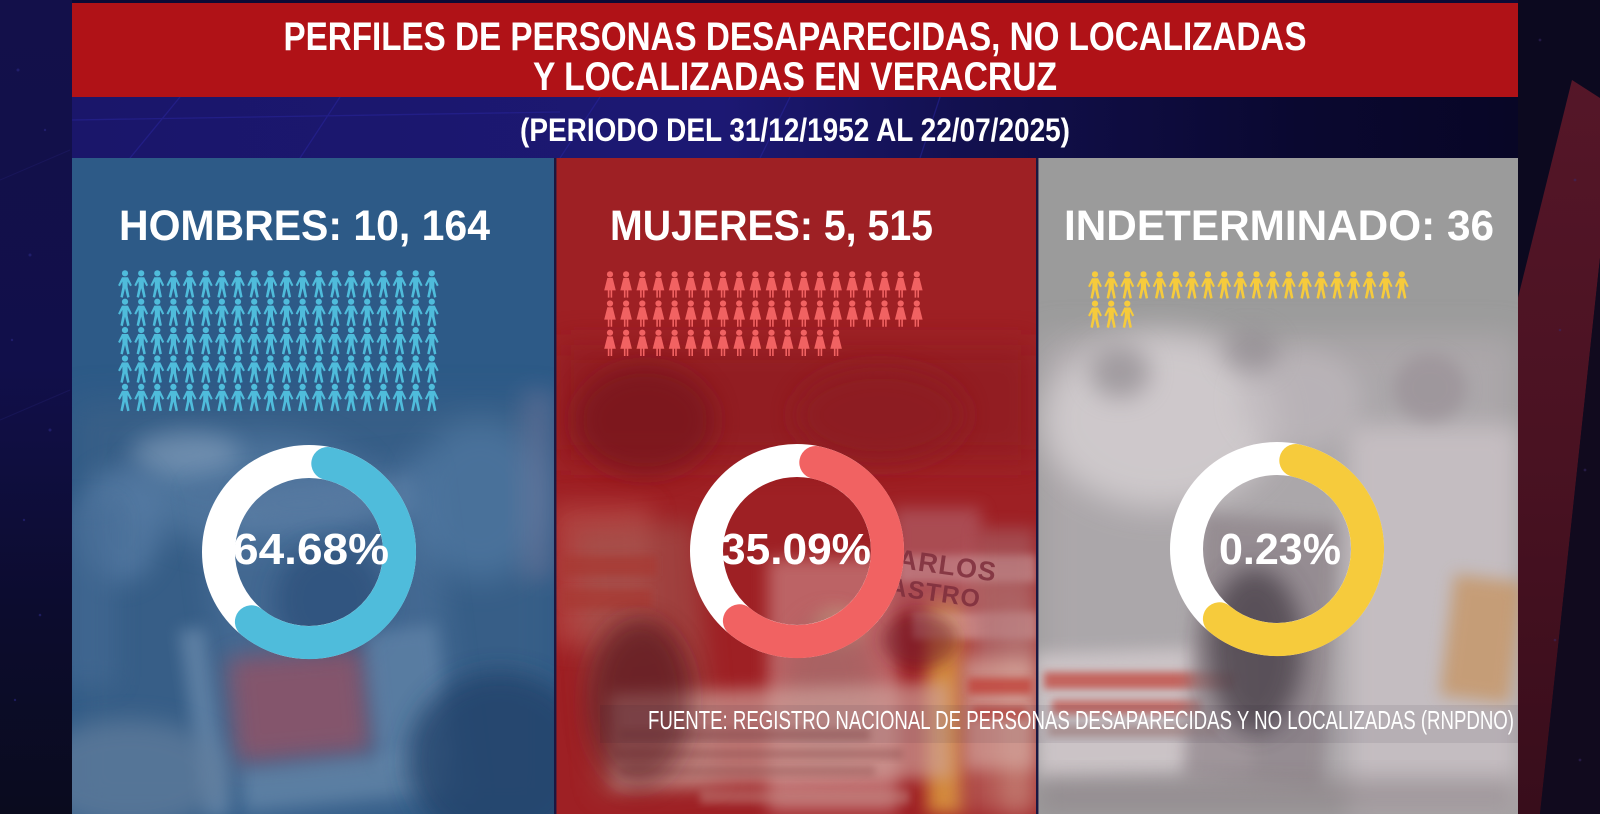 The width and height of the screenshot is (1600, 814). Describe the element at coordinates (796, 549) in the screenshot. I see `svg-text: 35.09%` at that location.